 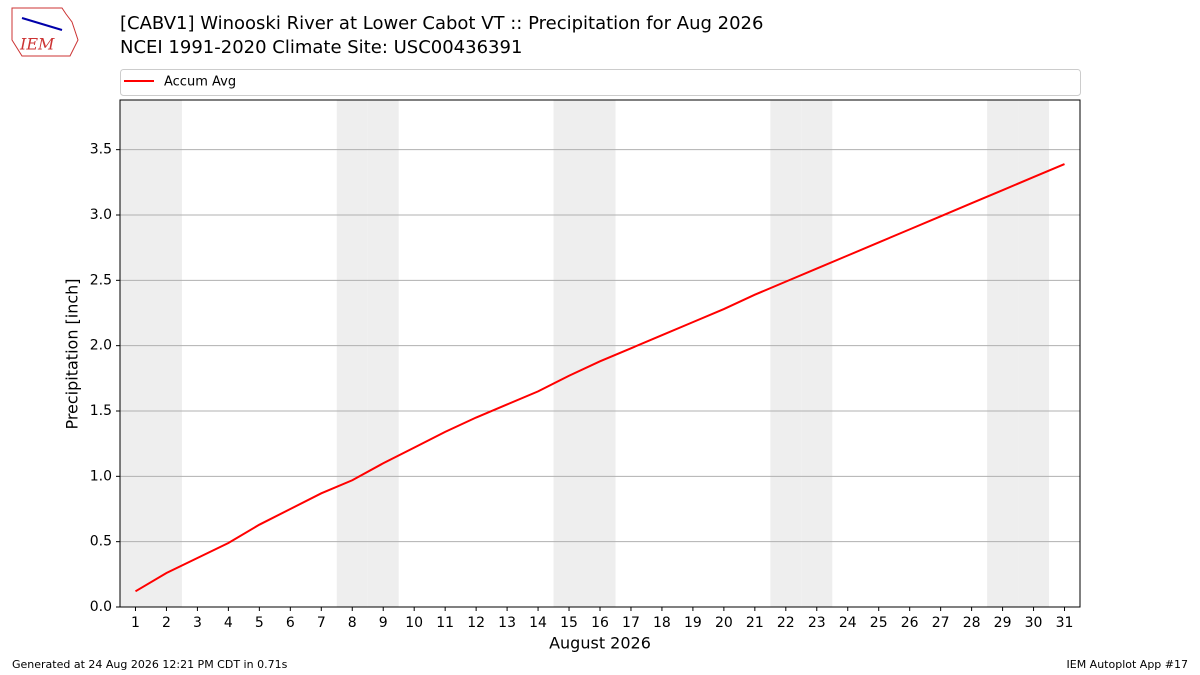 I want to click on x-tick-label: 9, so click(x=383, y=623).